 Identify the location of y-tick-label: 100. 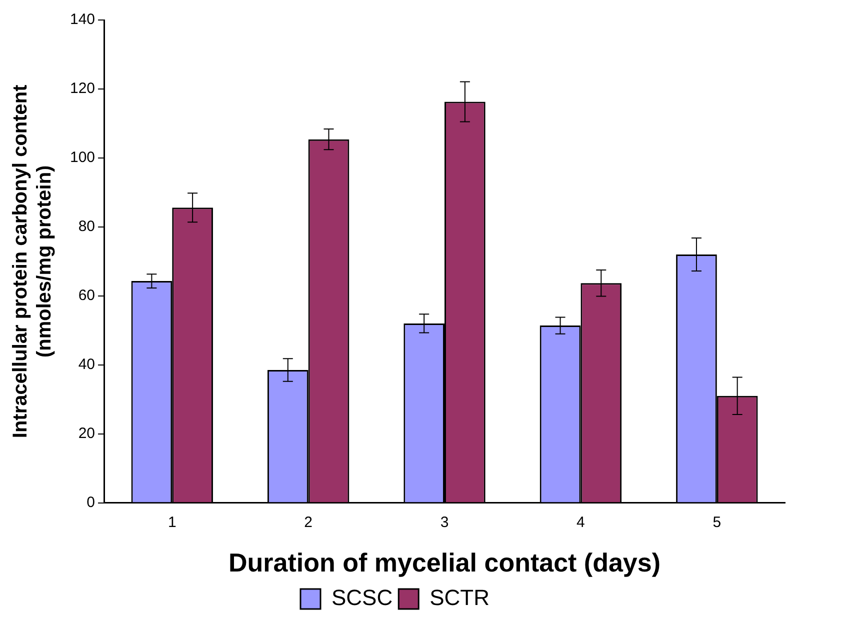
(83, 157).